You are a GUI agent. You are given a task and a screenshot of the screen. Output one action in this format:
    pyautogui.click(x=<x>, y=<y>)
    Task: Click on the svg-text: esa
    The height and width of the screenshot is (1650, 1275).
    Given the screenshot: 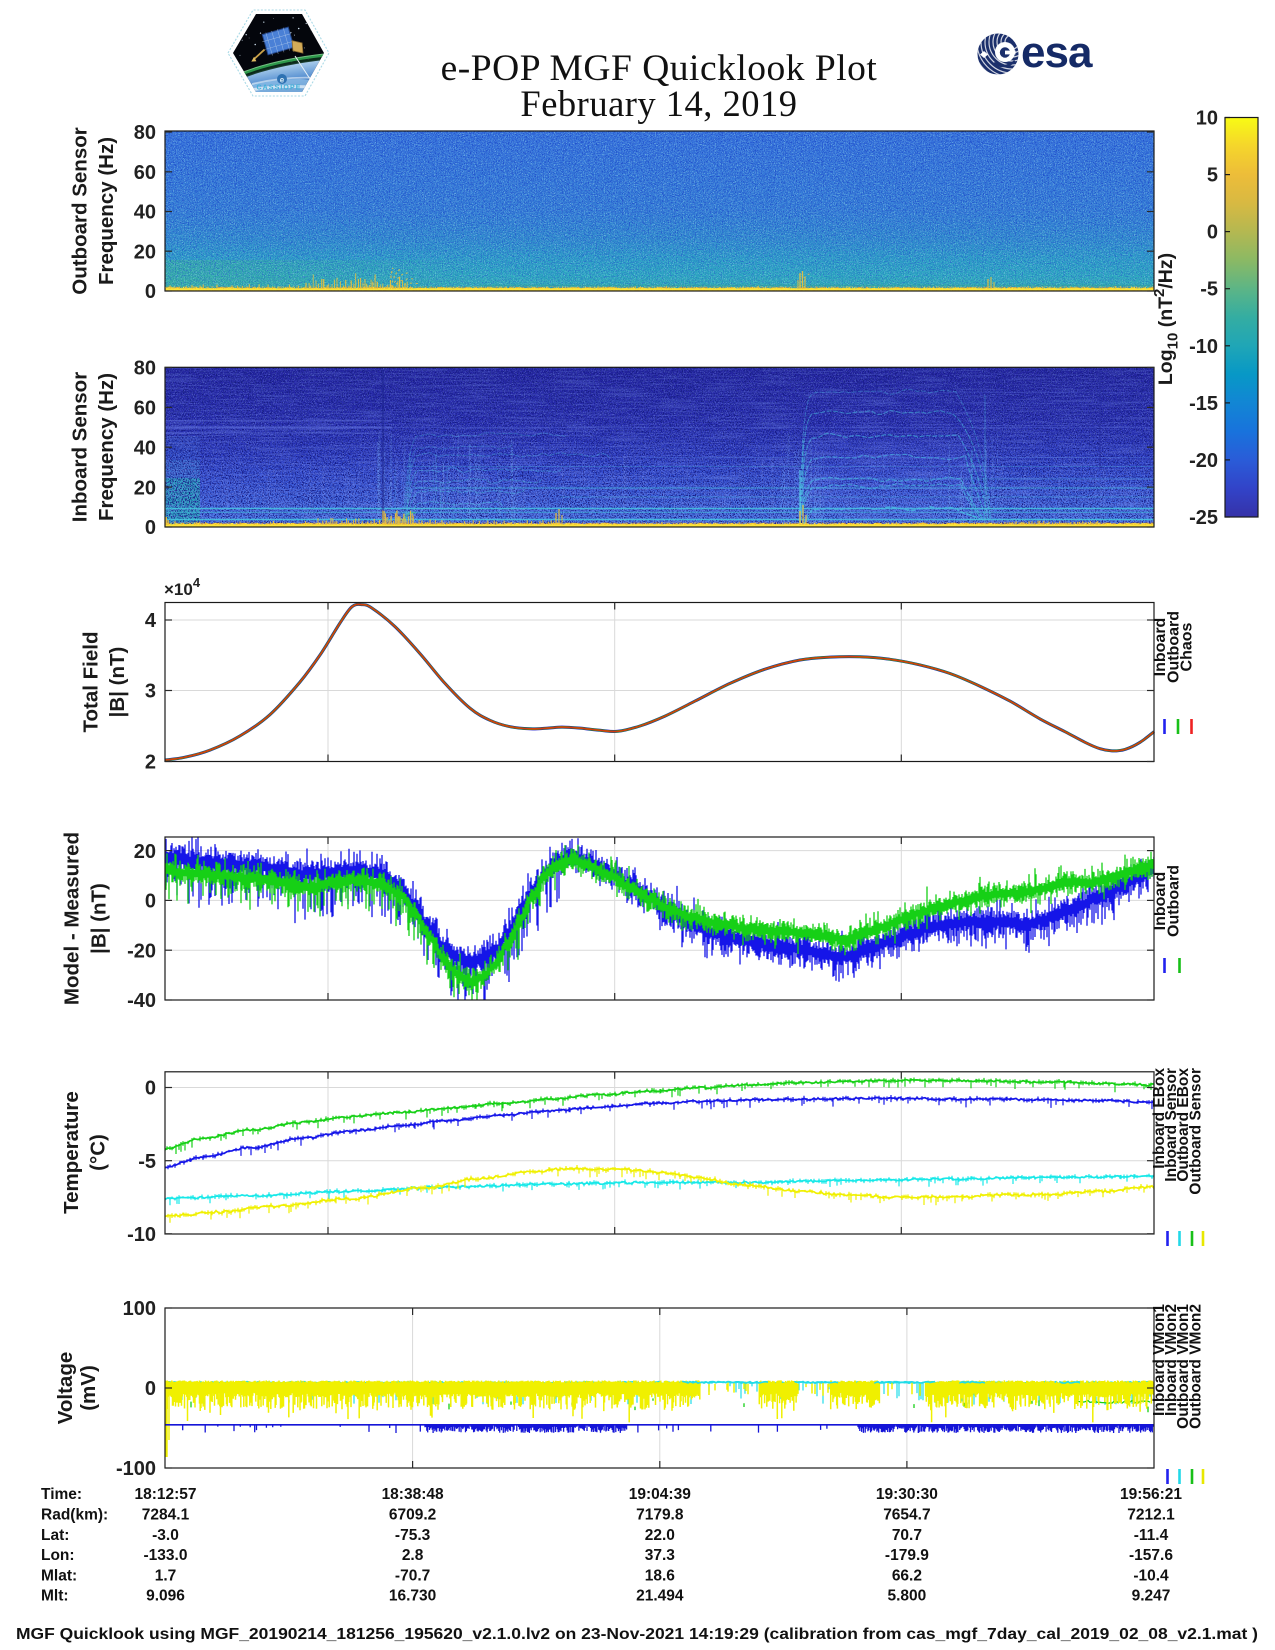 What is the action you would take?
    pyautogui.click(x=1057, y=52)
    